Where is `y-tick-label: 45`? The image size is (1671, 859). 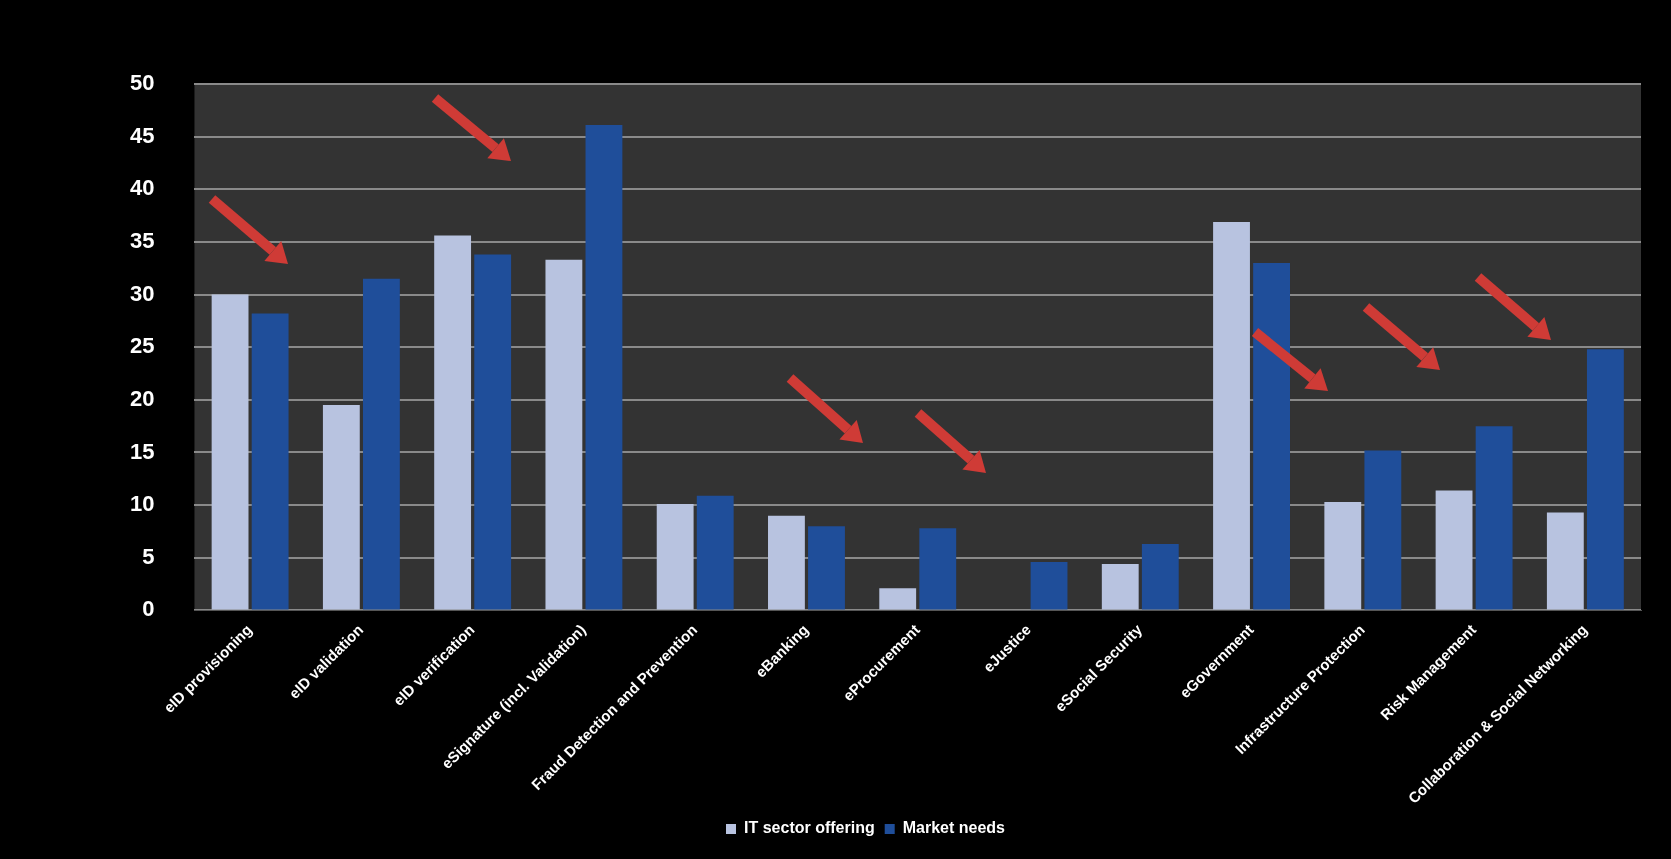
y-tick-label: 45 is located at coordinates (142, 135).